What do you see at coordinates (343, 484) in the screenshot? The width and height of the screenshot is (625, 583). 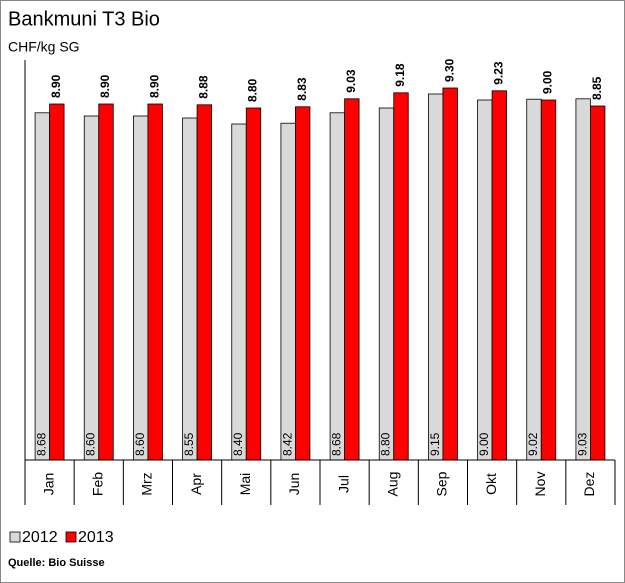 I see `x-tick-label: Jul` at bounding box center [343, 484].